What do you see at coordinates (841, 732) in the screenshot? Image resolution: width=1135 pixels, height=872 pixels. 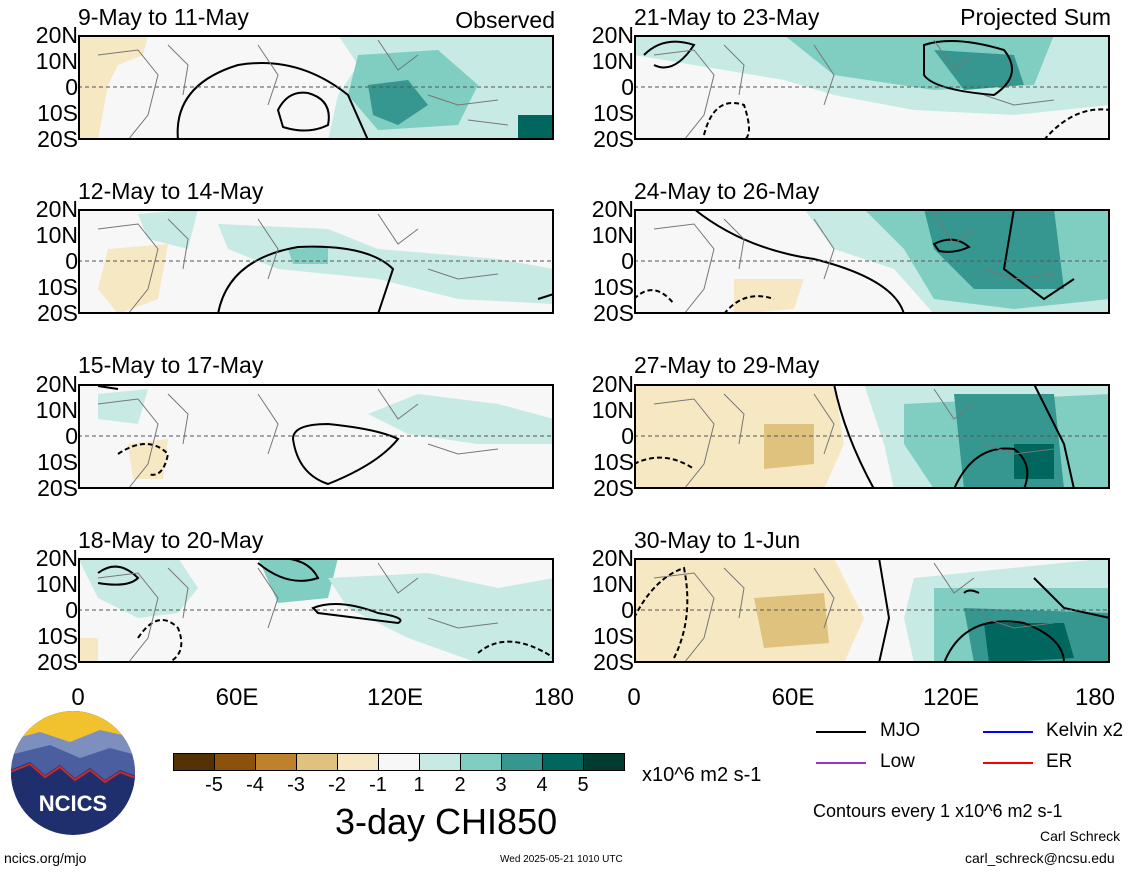 I see `legend-mjo-line` at bounding box center [841, 732].